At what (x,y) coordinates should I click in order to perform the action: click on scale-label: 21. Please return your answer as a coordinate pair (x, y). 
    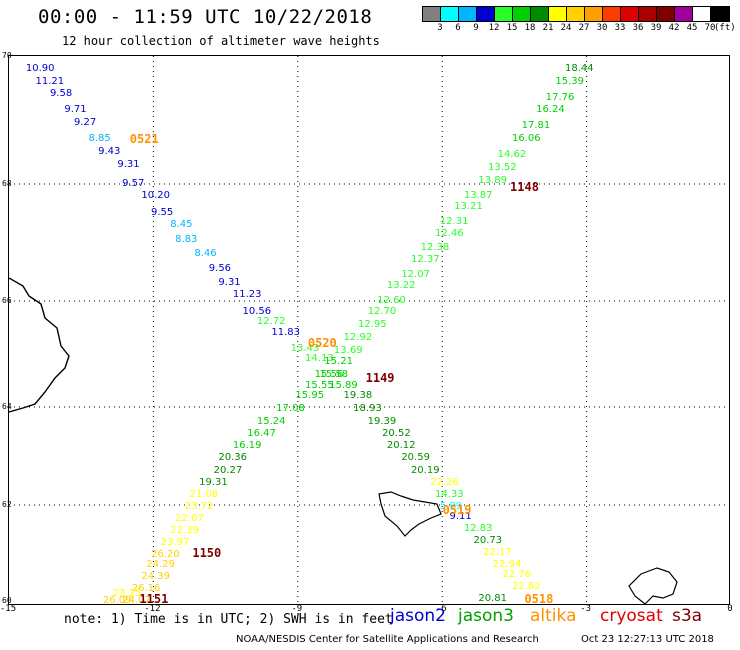
    Looking at the image, I should click on (548, 28).